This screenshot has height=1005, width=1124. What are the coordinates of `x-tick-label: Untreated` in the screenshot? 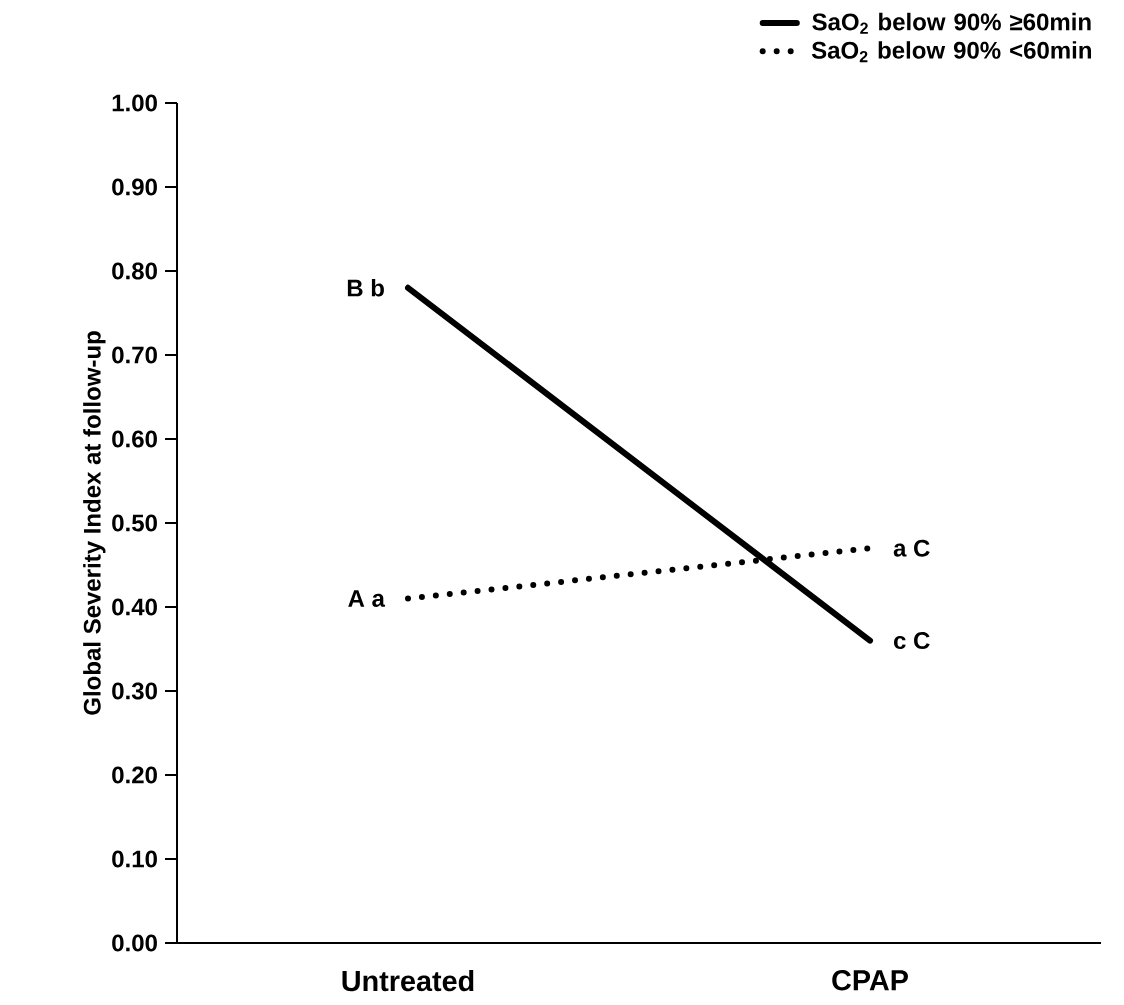 It's located at (408, 981).